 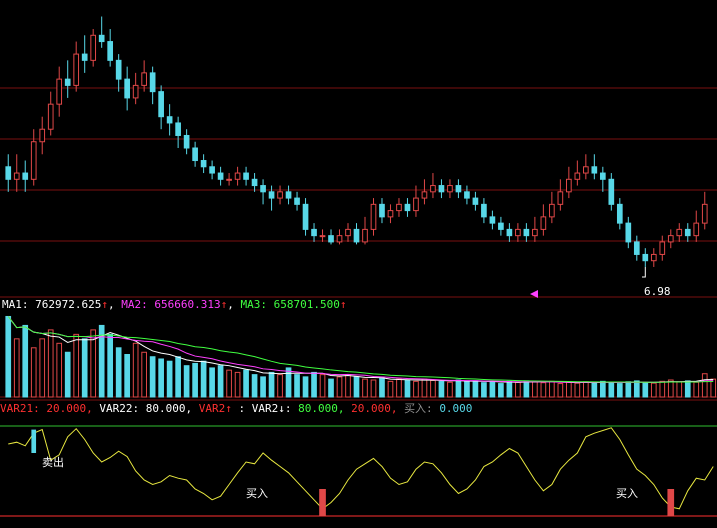 What do you see at coordinates (236, 408) in the screenshot?
I see `indicator-legend: VAR21: 20.000, VAR22: 80.000, VAR2↑` at bounding box center [236, 408].